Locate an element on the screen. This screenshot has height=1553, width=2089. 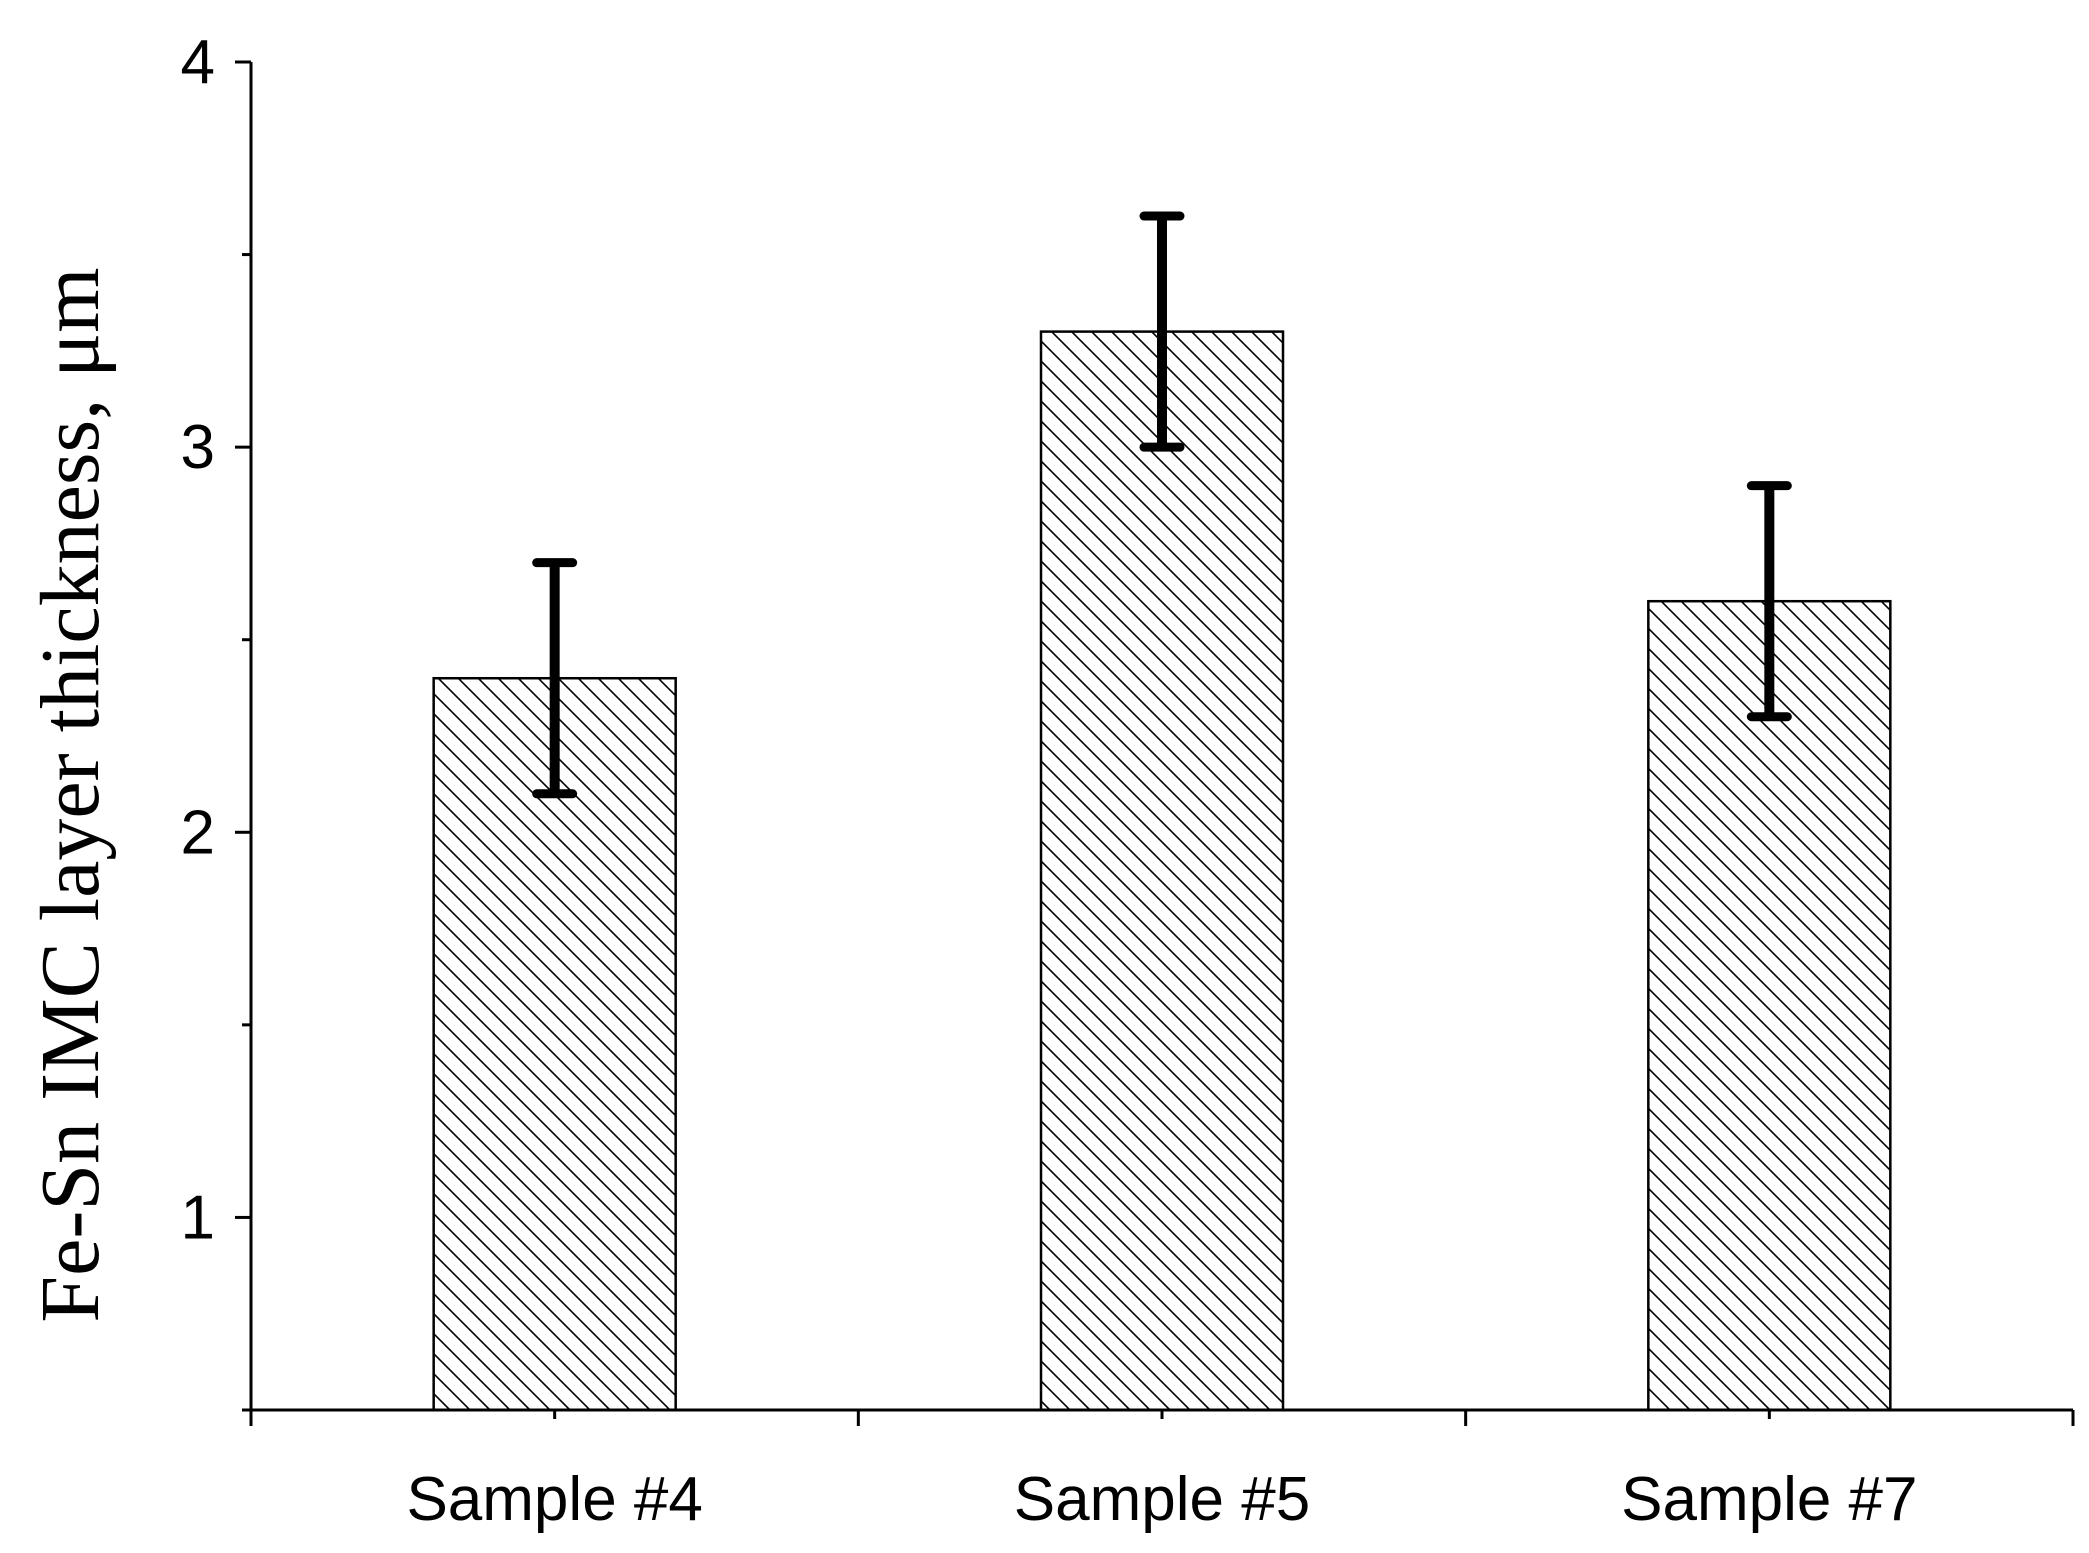
x-category-label-1: Sample #4 is located at coordinates (554, 1499).